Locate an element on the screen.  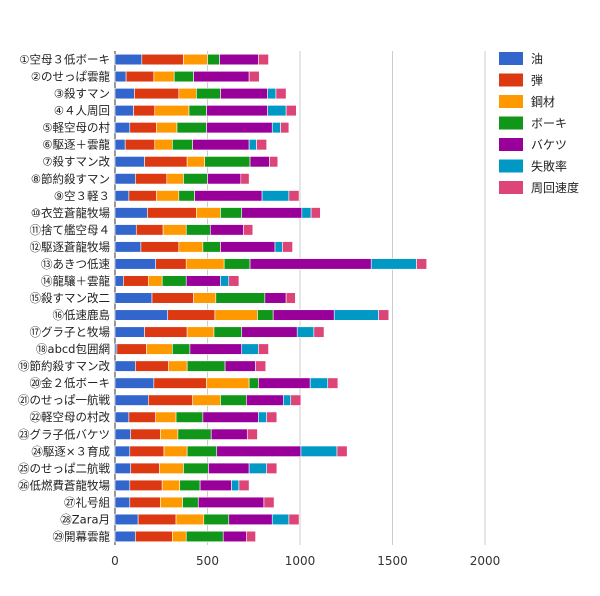
category-label: ③殺すマン is located at coordinates (82, 94).